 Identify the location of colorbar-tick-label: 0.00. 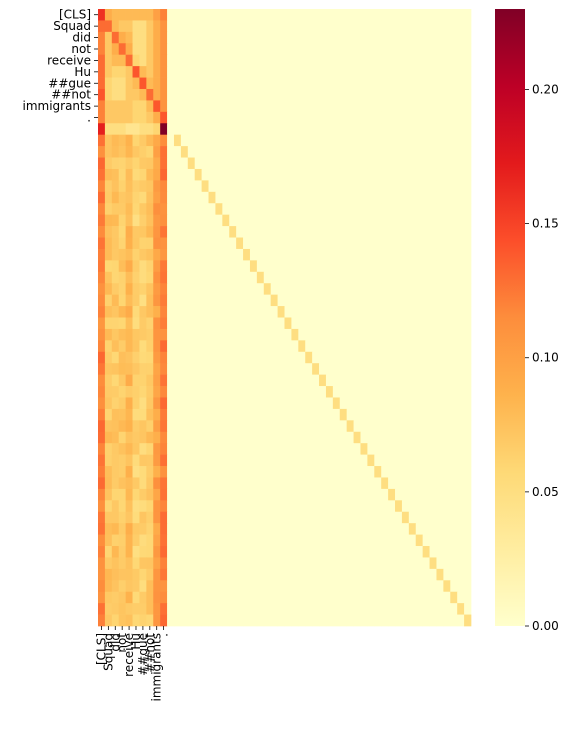
(545, 626).